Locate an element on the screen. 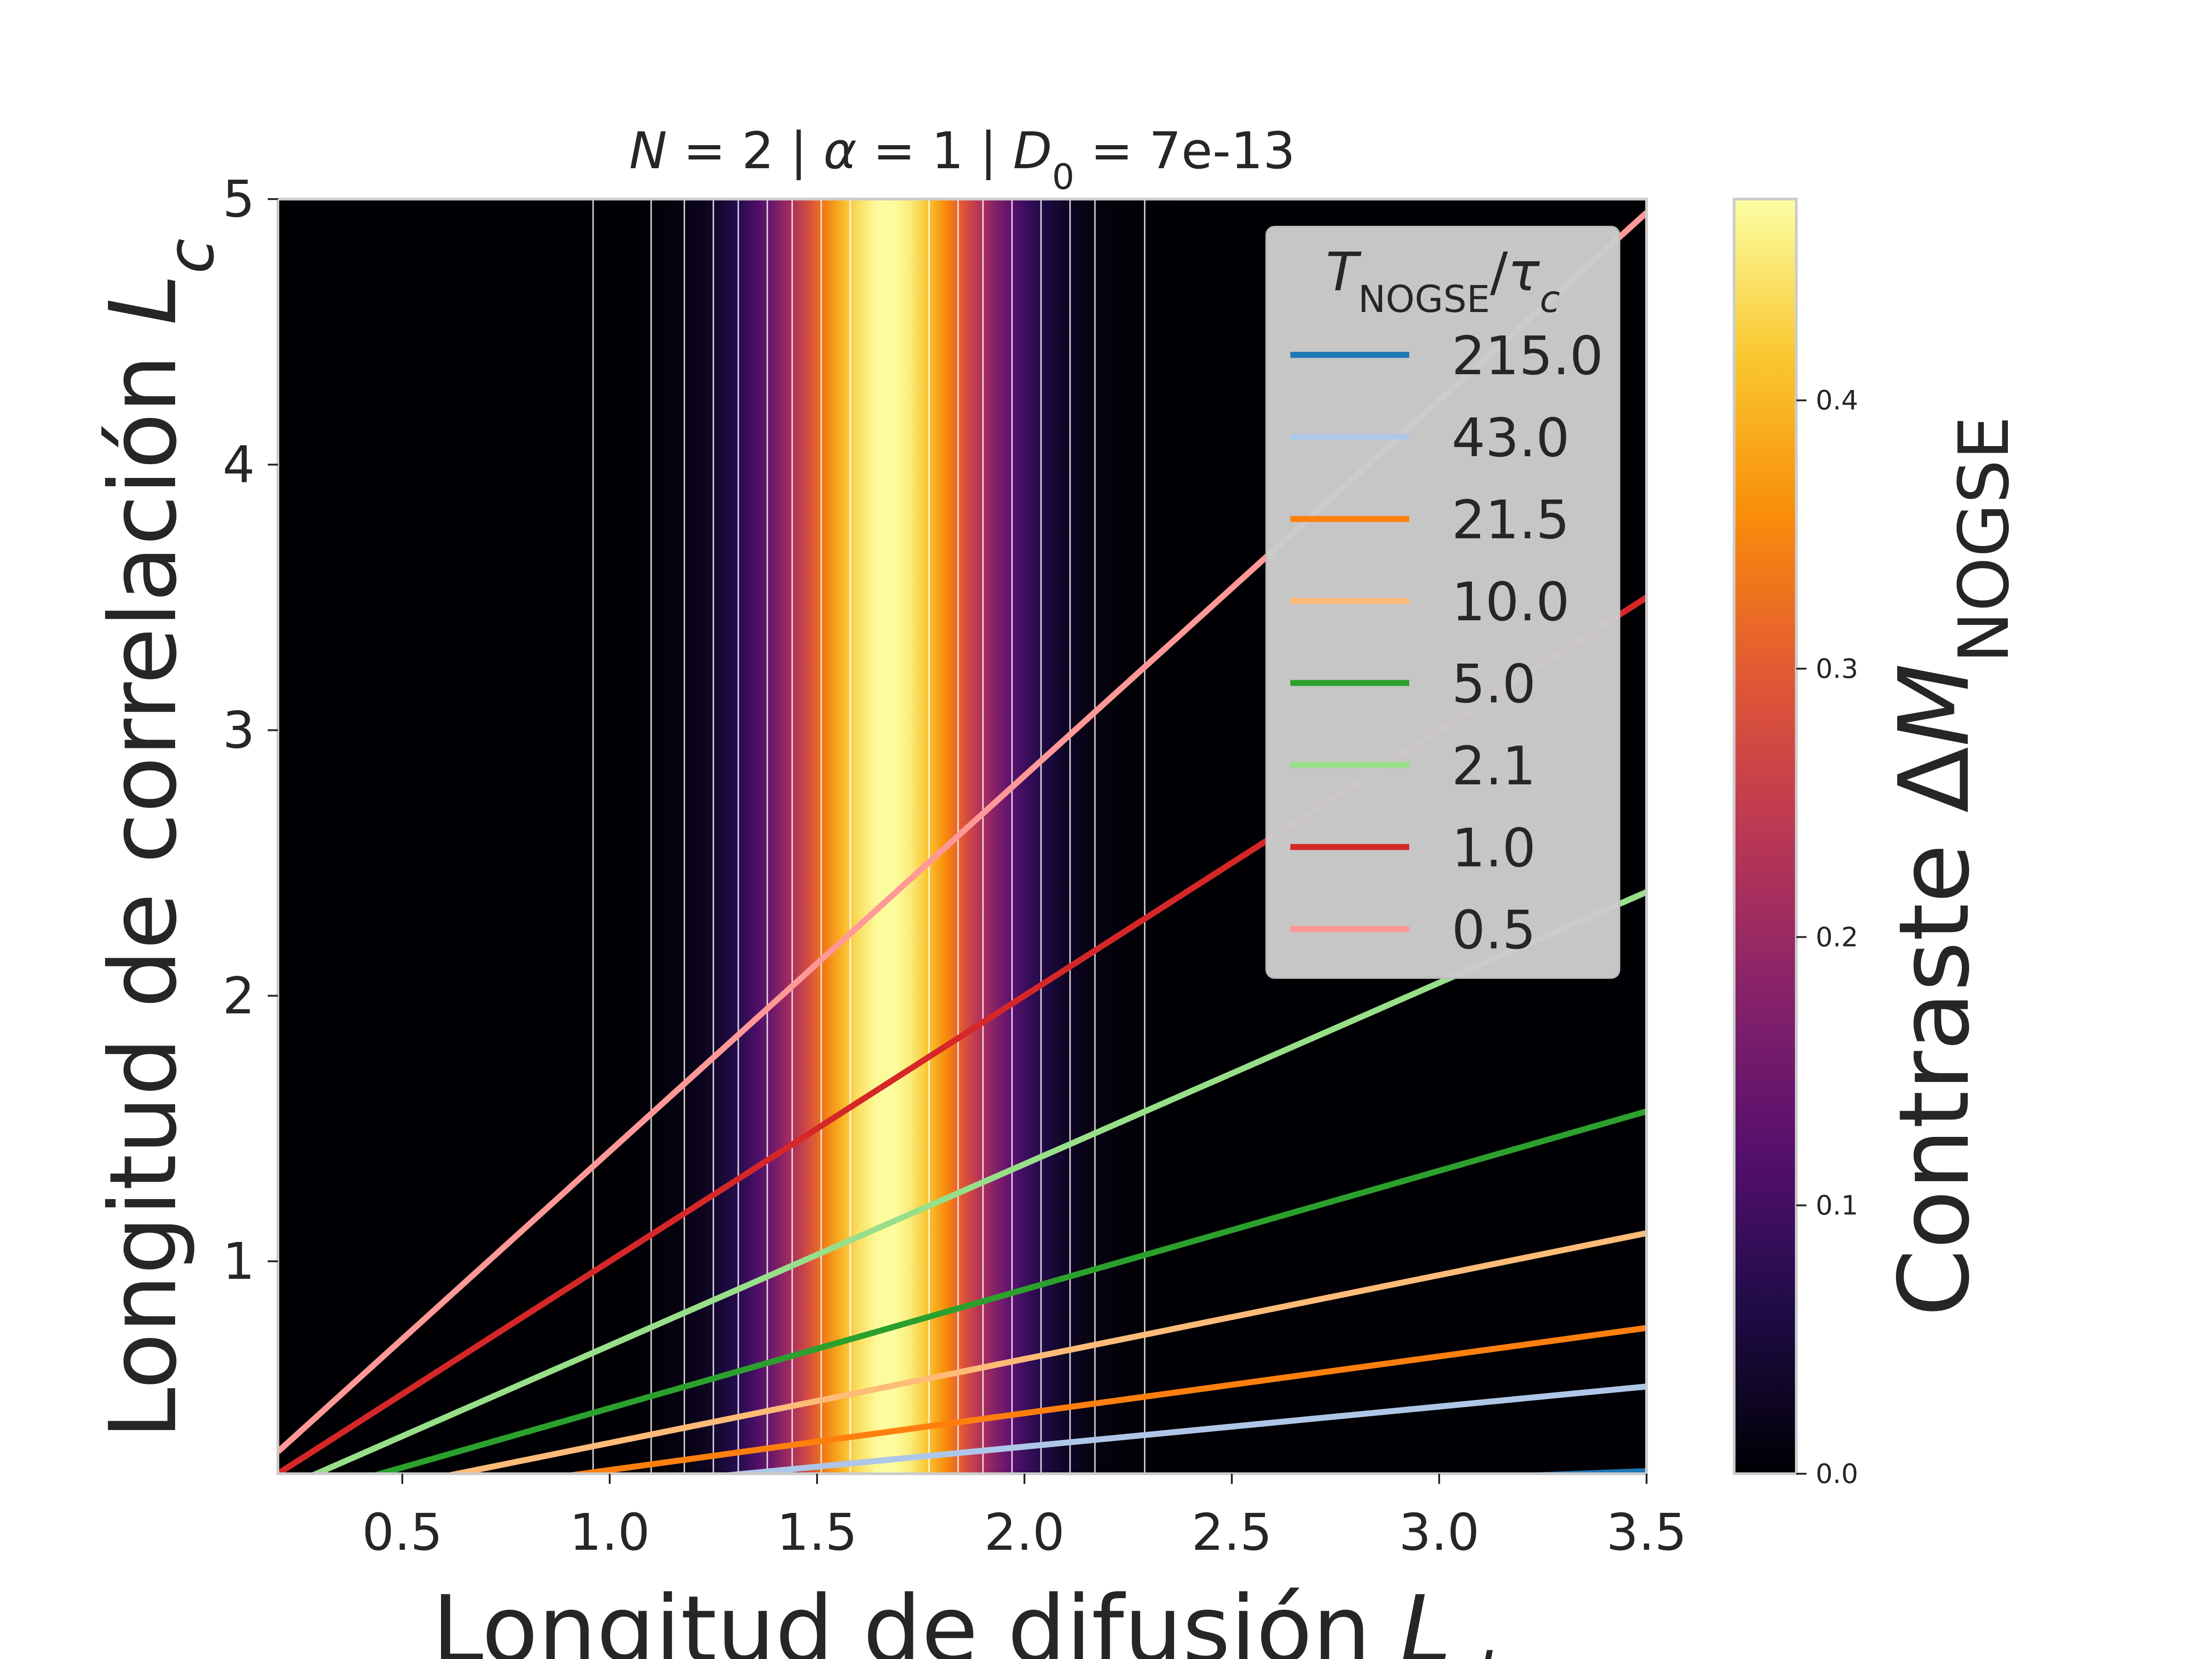 This screenshot has height=1659, width=2212. y-tick-label: 5 is located at coordinates (239, 199).